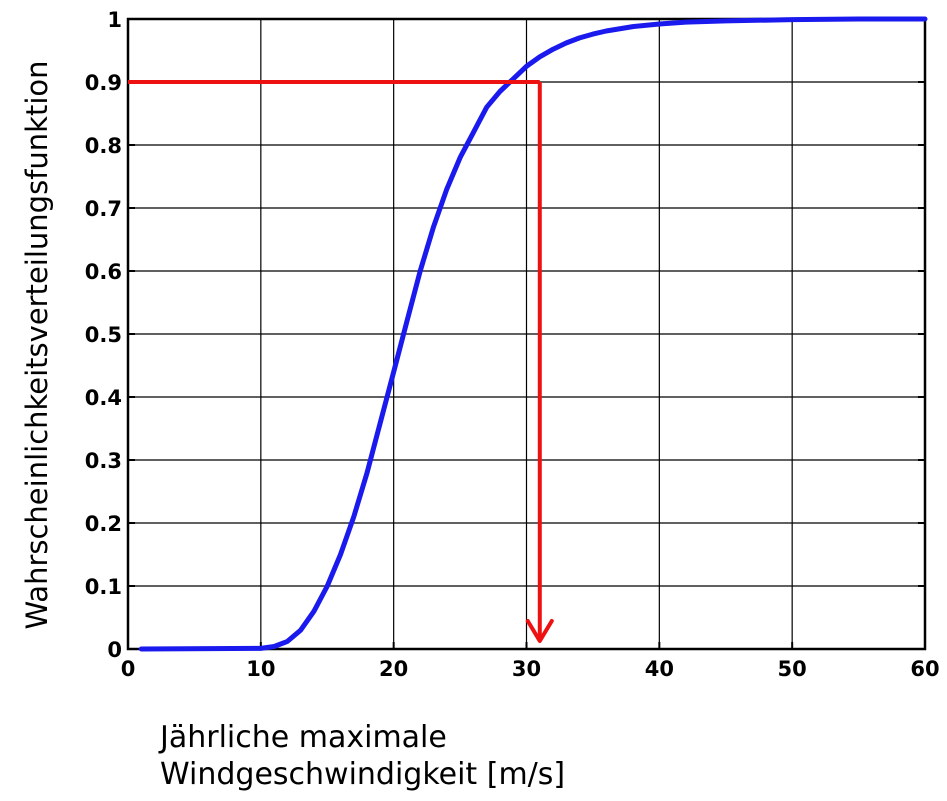 Image resolution: width=947 pixels, height=801 pixels. Describe the element at coordinates (103, 524) in the screenshot. I see `y-tick-label: 0.2` at that location.